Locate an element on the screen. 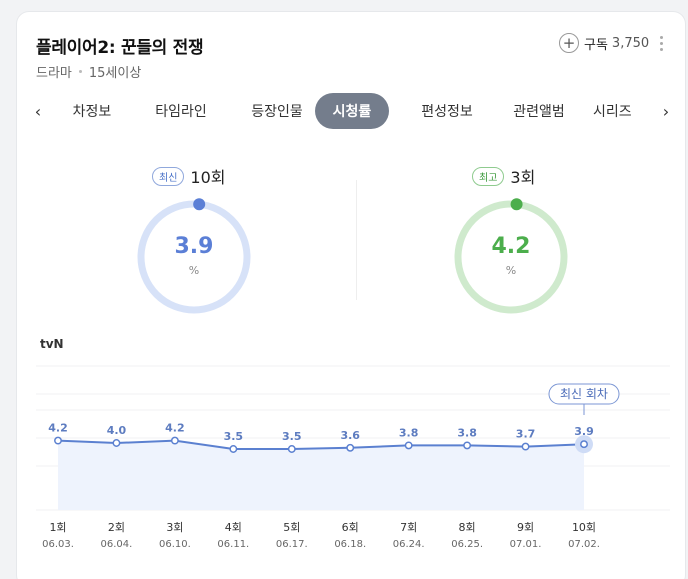 The image size is (688, 579). page-title: 플레이어2: 꾼들의 전쟁 is located at coordinates (120, 48).